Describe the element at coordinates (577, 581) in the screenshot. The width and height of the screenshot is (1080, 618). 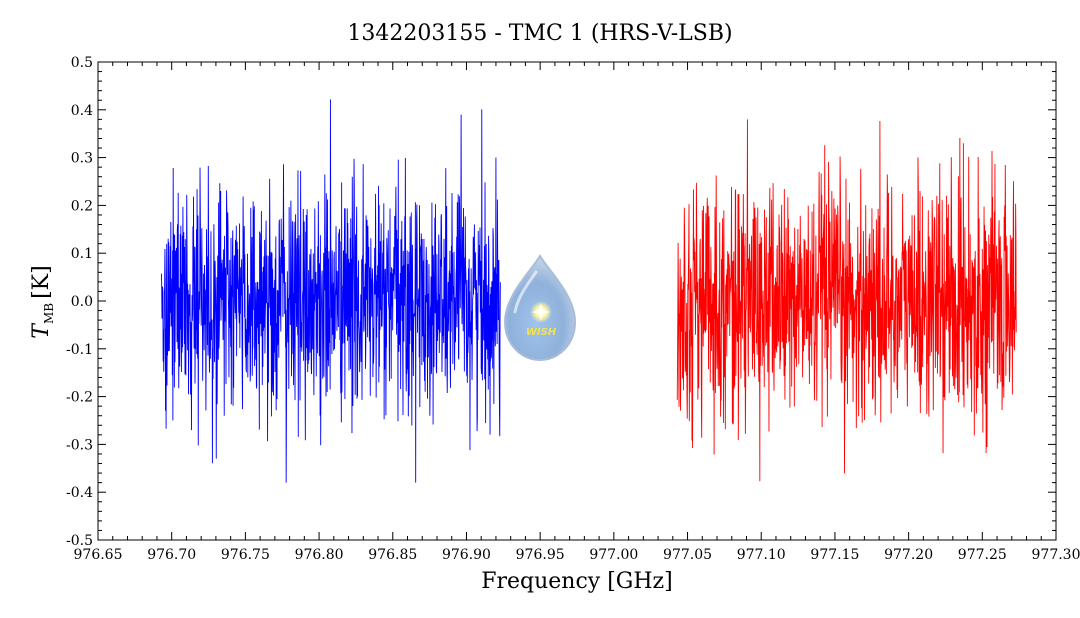
I see `x-axis-label: Frequency [GHz]` at that location.